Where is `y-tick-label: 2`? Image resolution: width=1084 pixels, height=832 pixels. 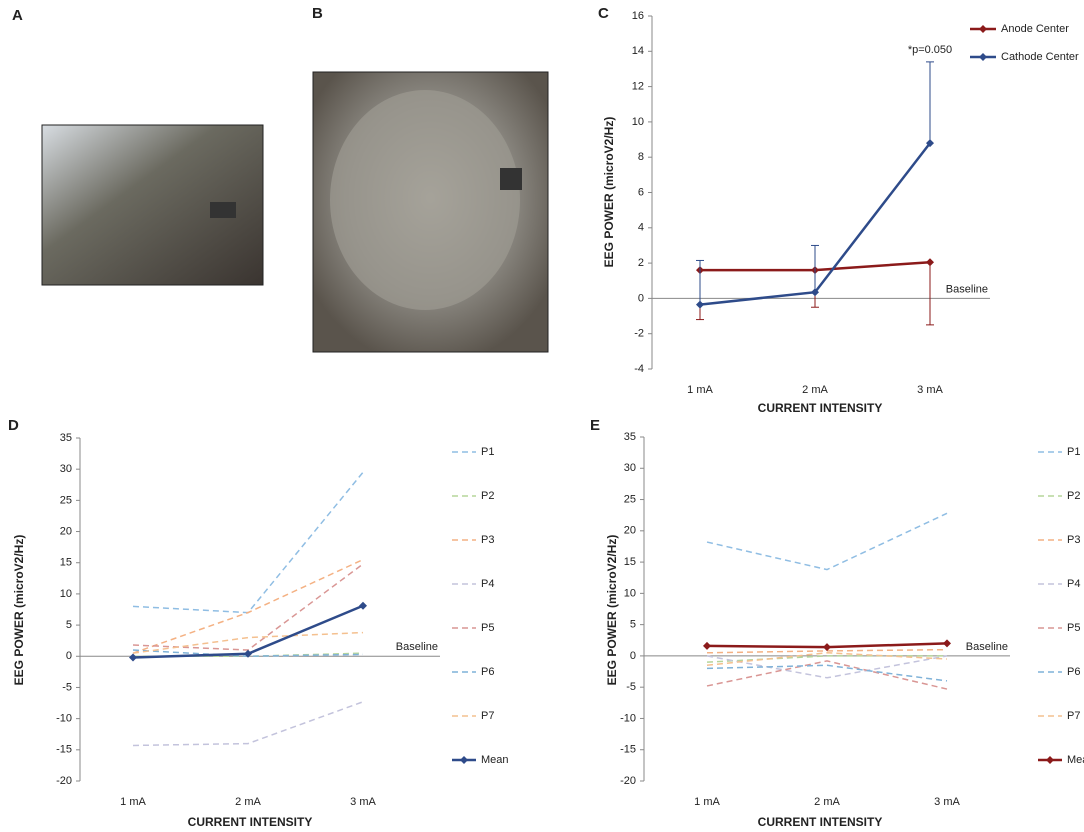 y-tick-label: 2 is located at coordinates (641, 263).